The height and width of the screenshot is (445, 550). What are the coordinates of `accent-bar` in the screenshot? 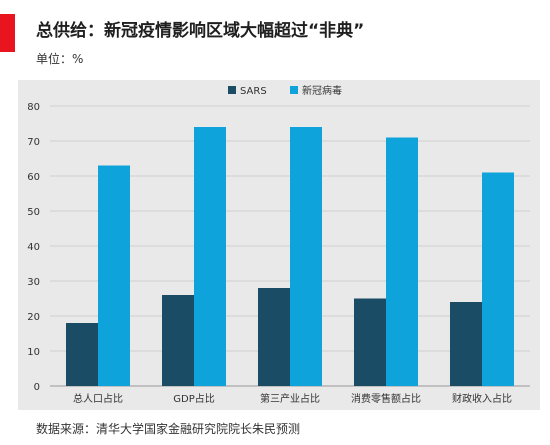 It's located at (7, 33).